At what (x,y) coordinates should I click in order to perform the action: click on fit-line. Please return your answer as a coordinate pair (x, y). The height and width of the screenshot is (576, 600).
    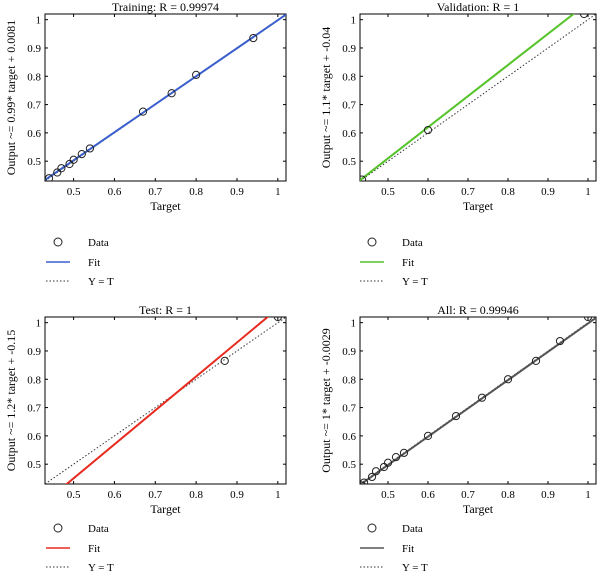
    Looking at the image, I should click on (468, 97).